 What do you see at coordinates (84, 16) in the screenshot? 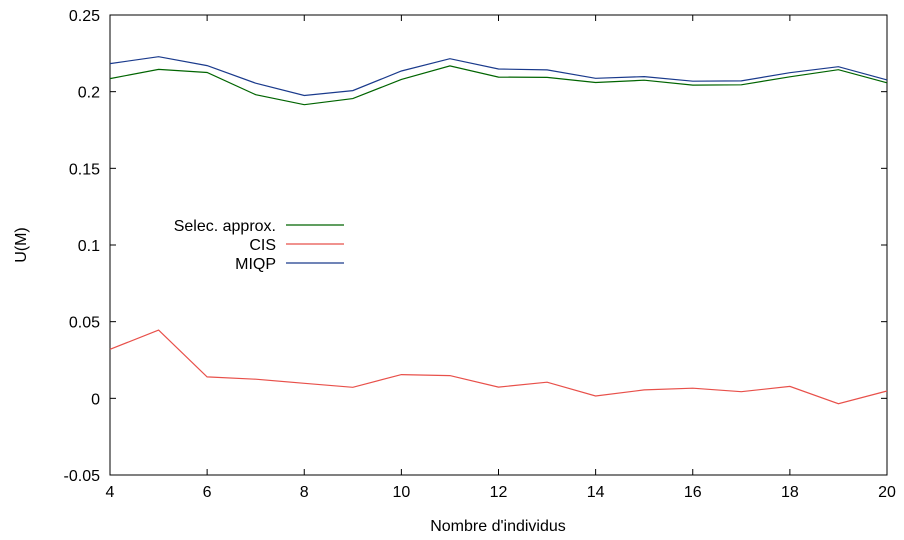
I see `y-tick-label: 0.25` at bounding box center [84, 16].